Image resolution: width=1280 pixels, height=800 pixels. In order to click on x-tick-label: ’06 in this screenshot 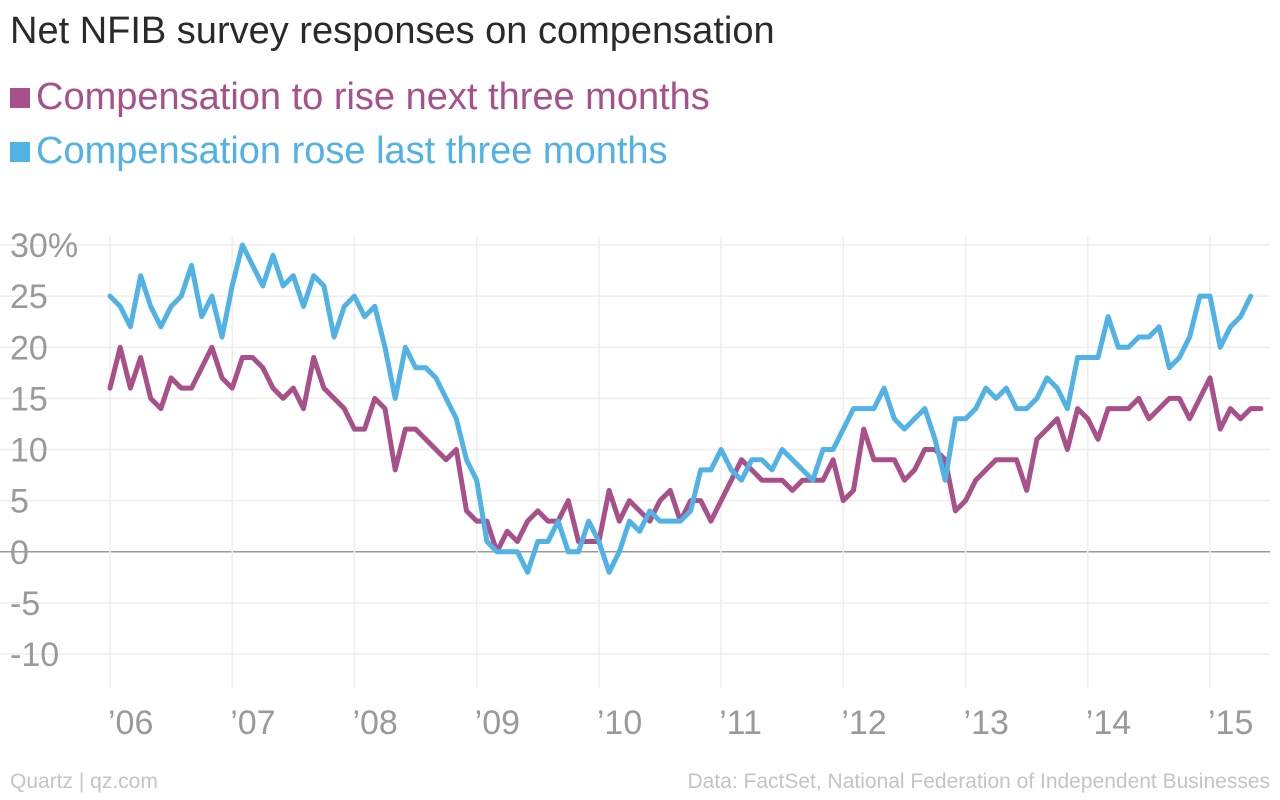, I will do `click(130, 723)`.